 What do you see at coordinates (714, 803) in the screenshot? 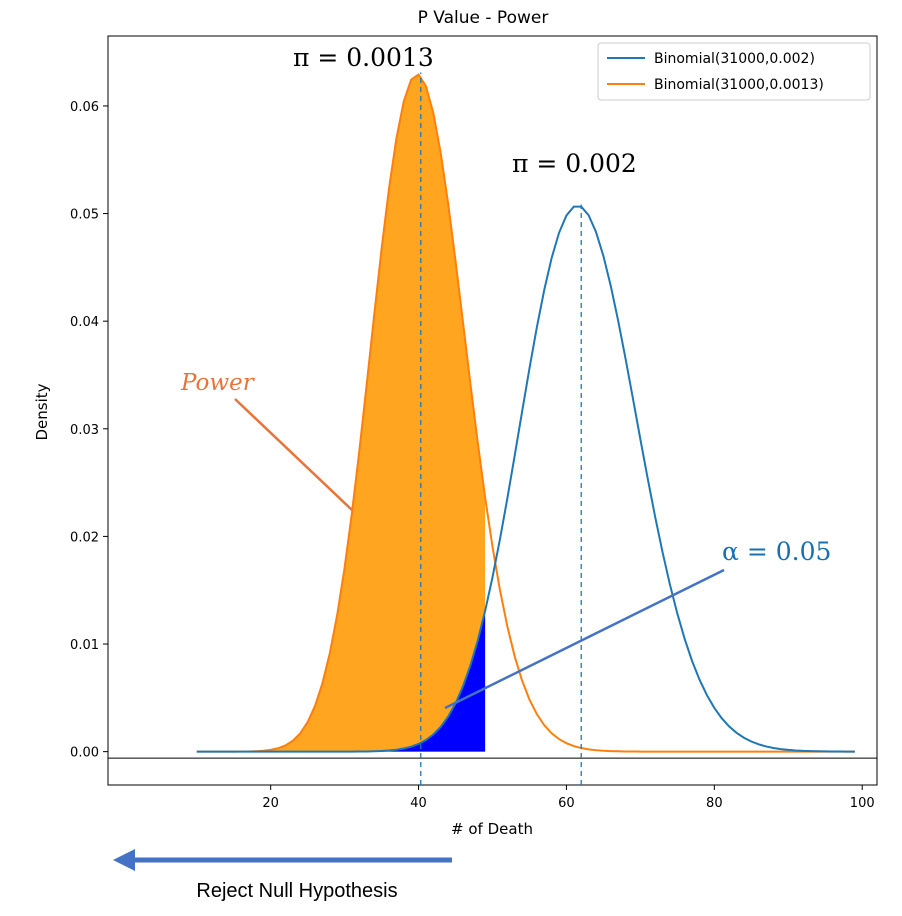
I see `x-tick-label: 80` at bounding box center [714, 803].